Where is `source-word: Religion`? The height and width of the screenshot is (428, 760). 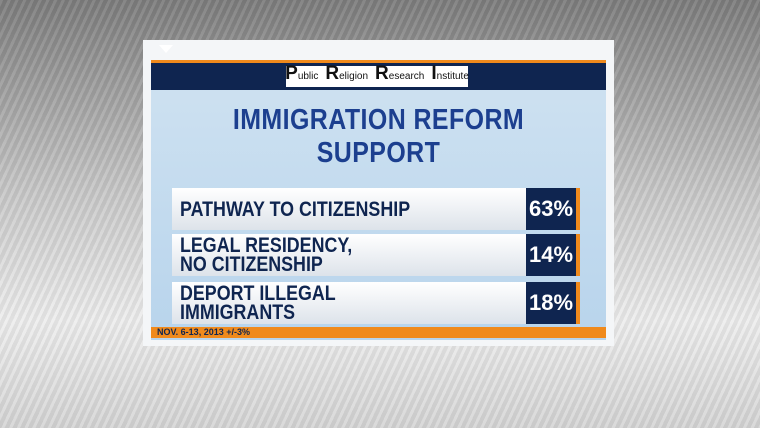
source-word: Religion is located at coordinates (347, 73).